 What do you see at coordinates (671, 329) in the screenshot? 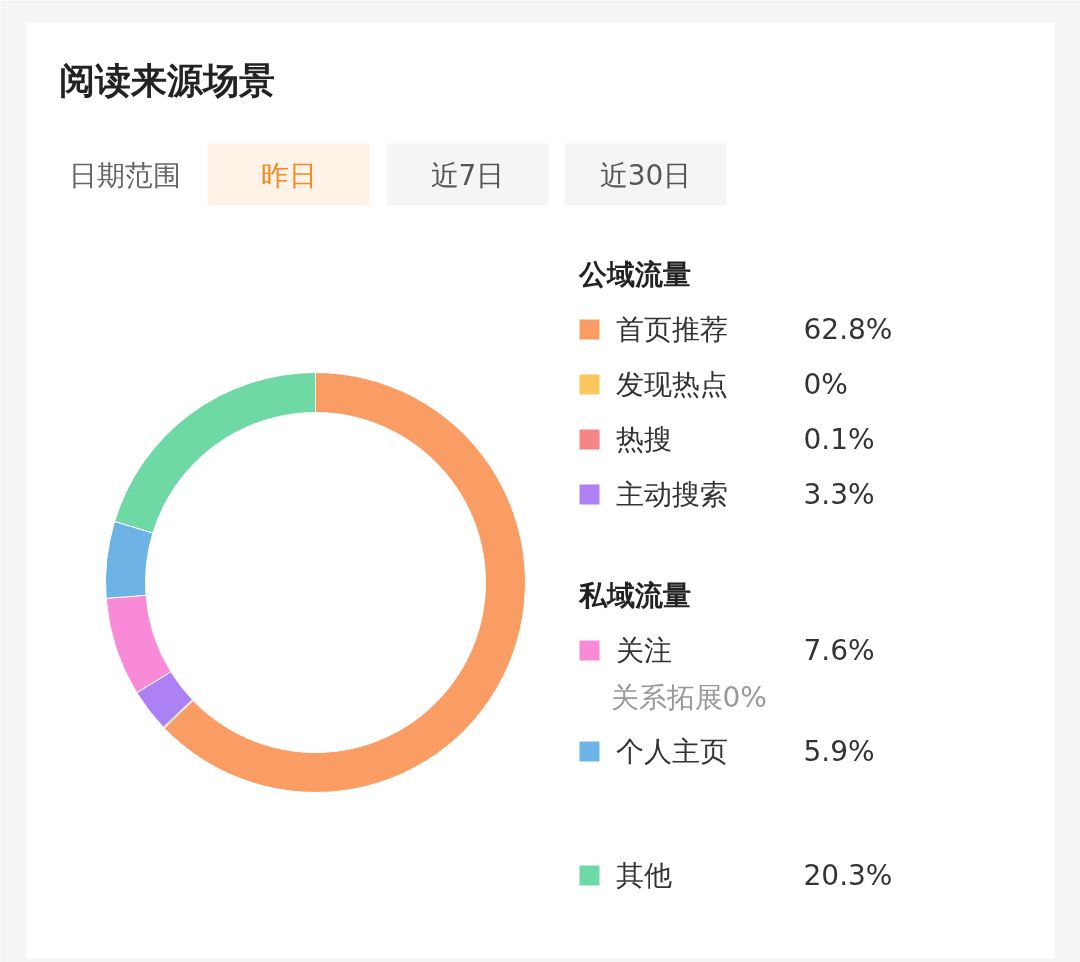
I see `legend-label: 首页推荐` at bounding box center [671, 329].